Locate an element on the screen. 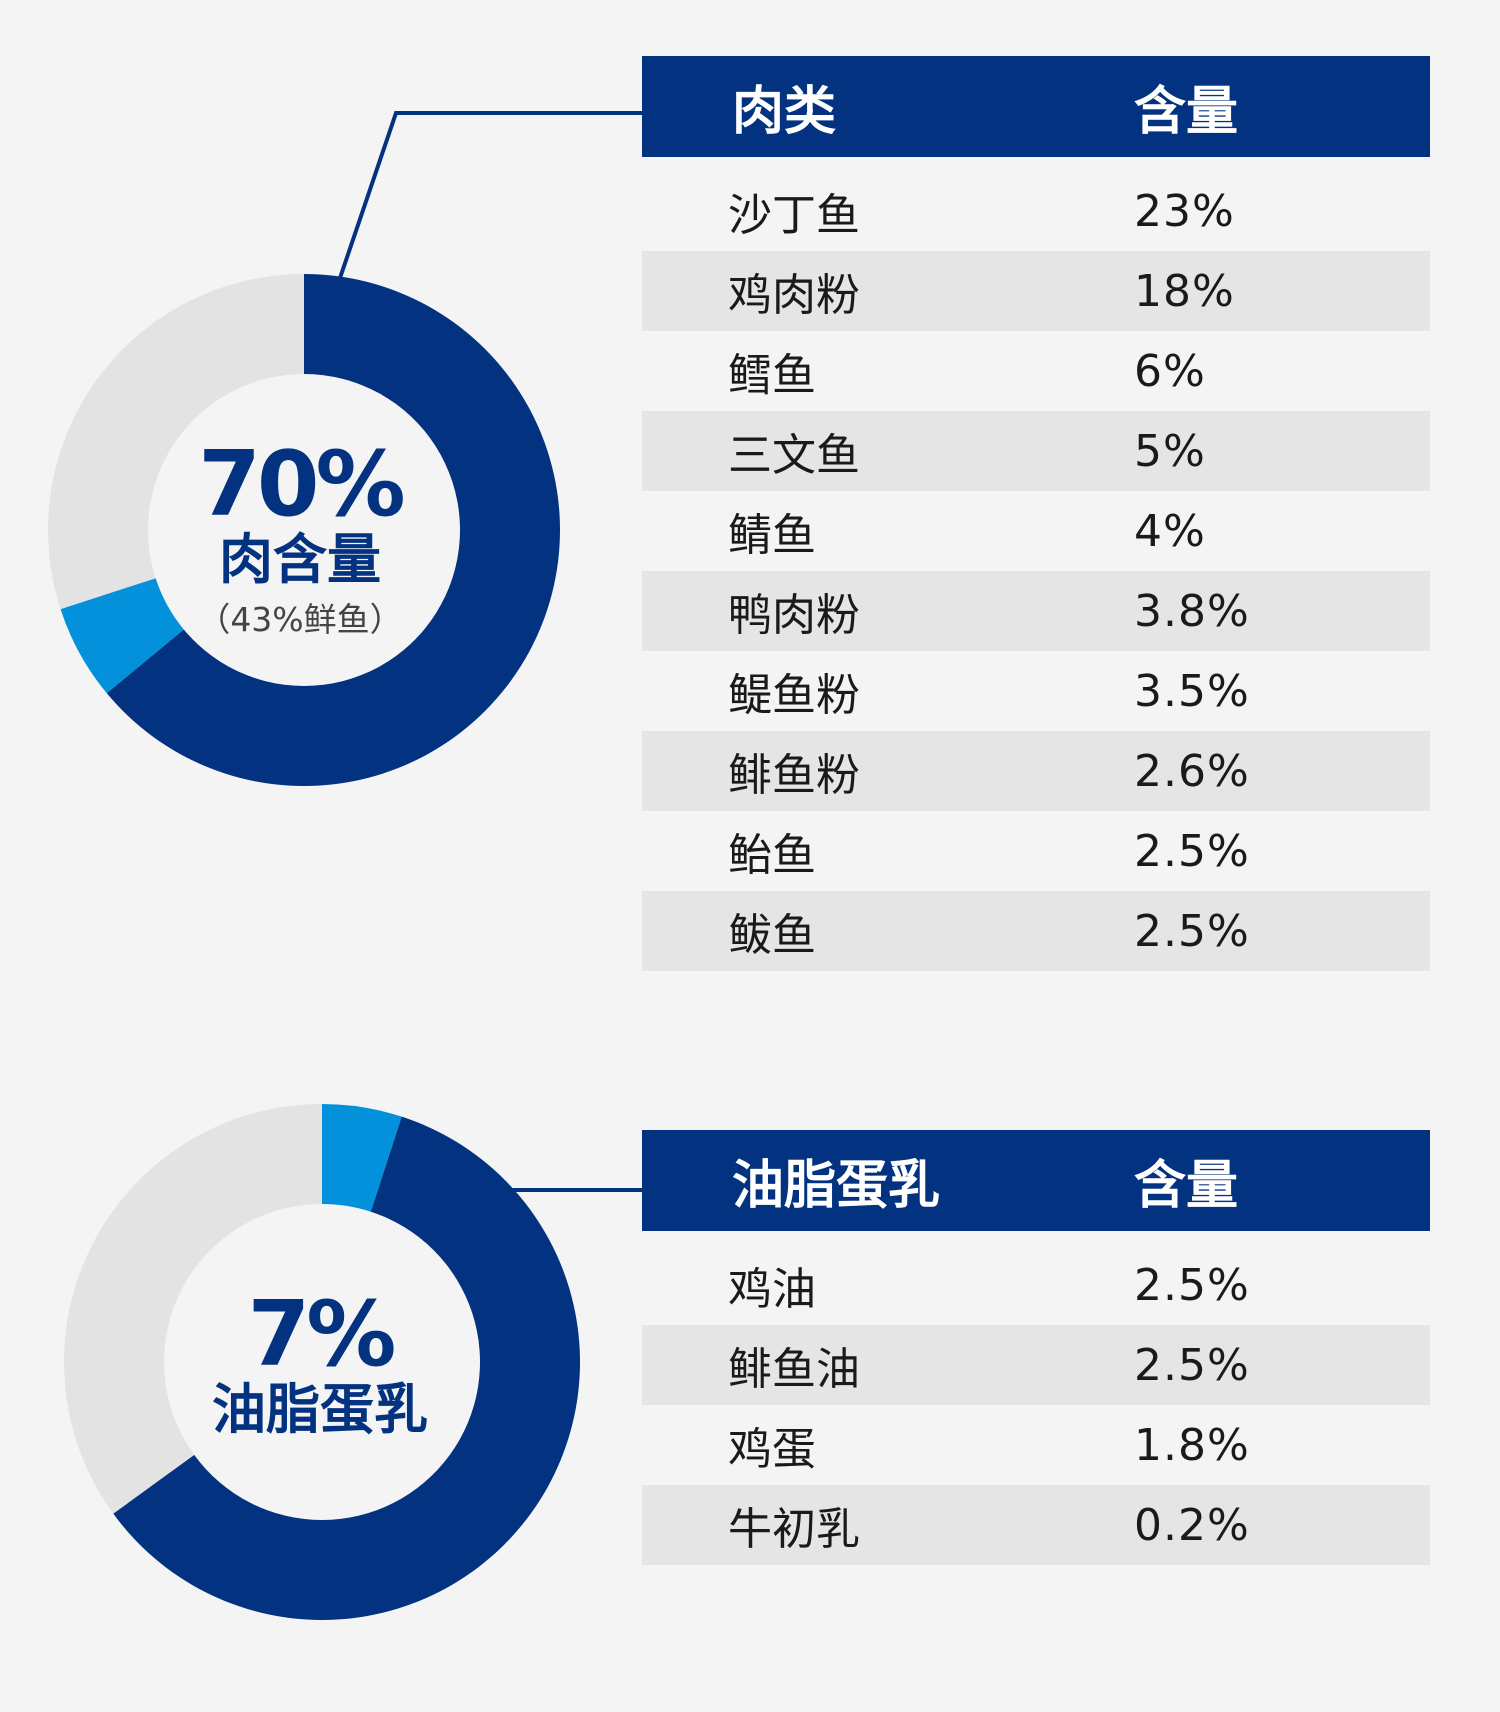 The height and width of the screenshot is (1712, 1500). meat-center-value: 70% is located at coordinates (301, 484).